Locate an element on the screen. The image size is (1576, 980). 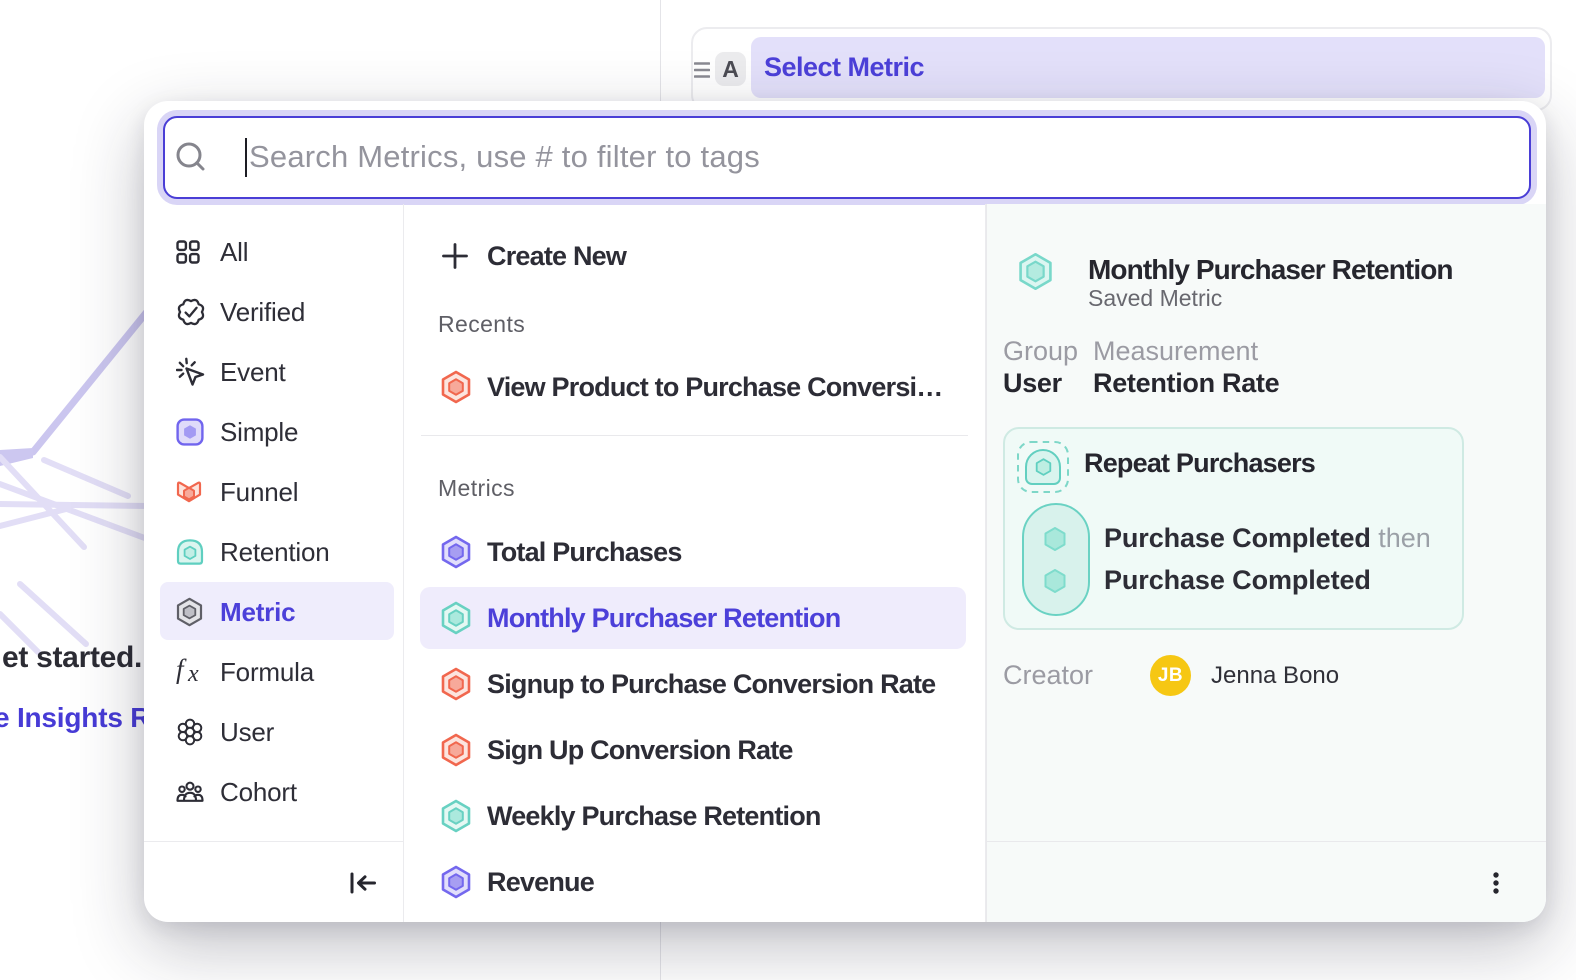
svg-text: x is located at coordinates (193, 674).